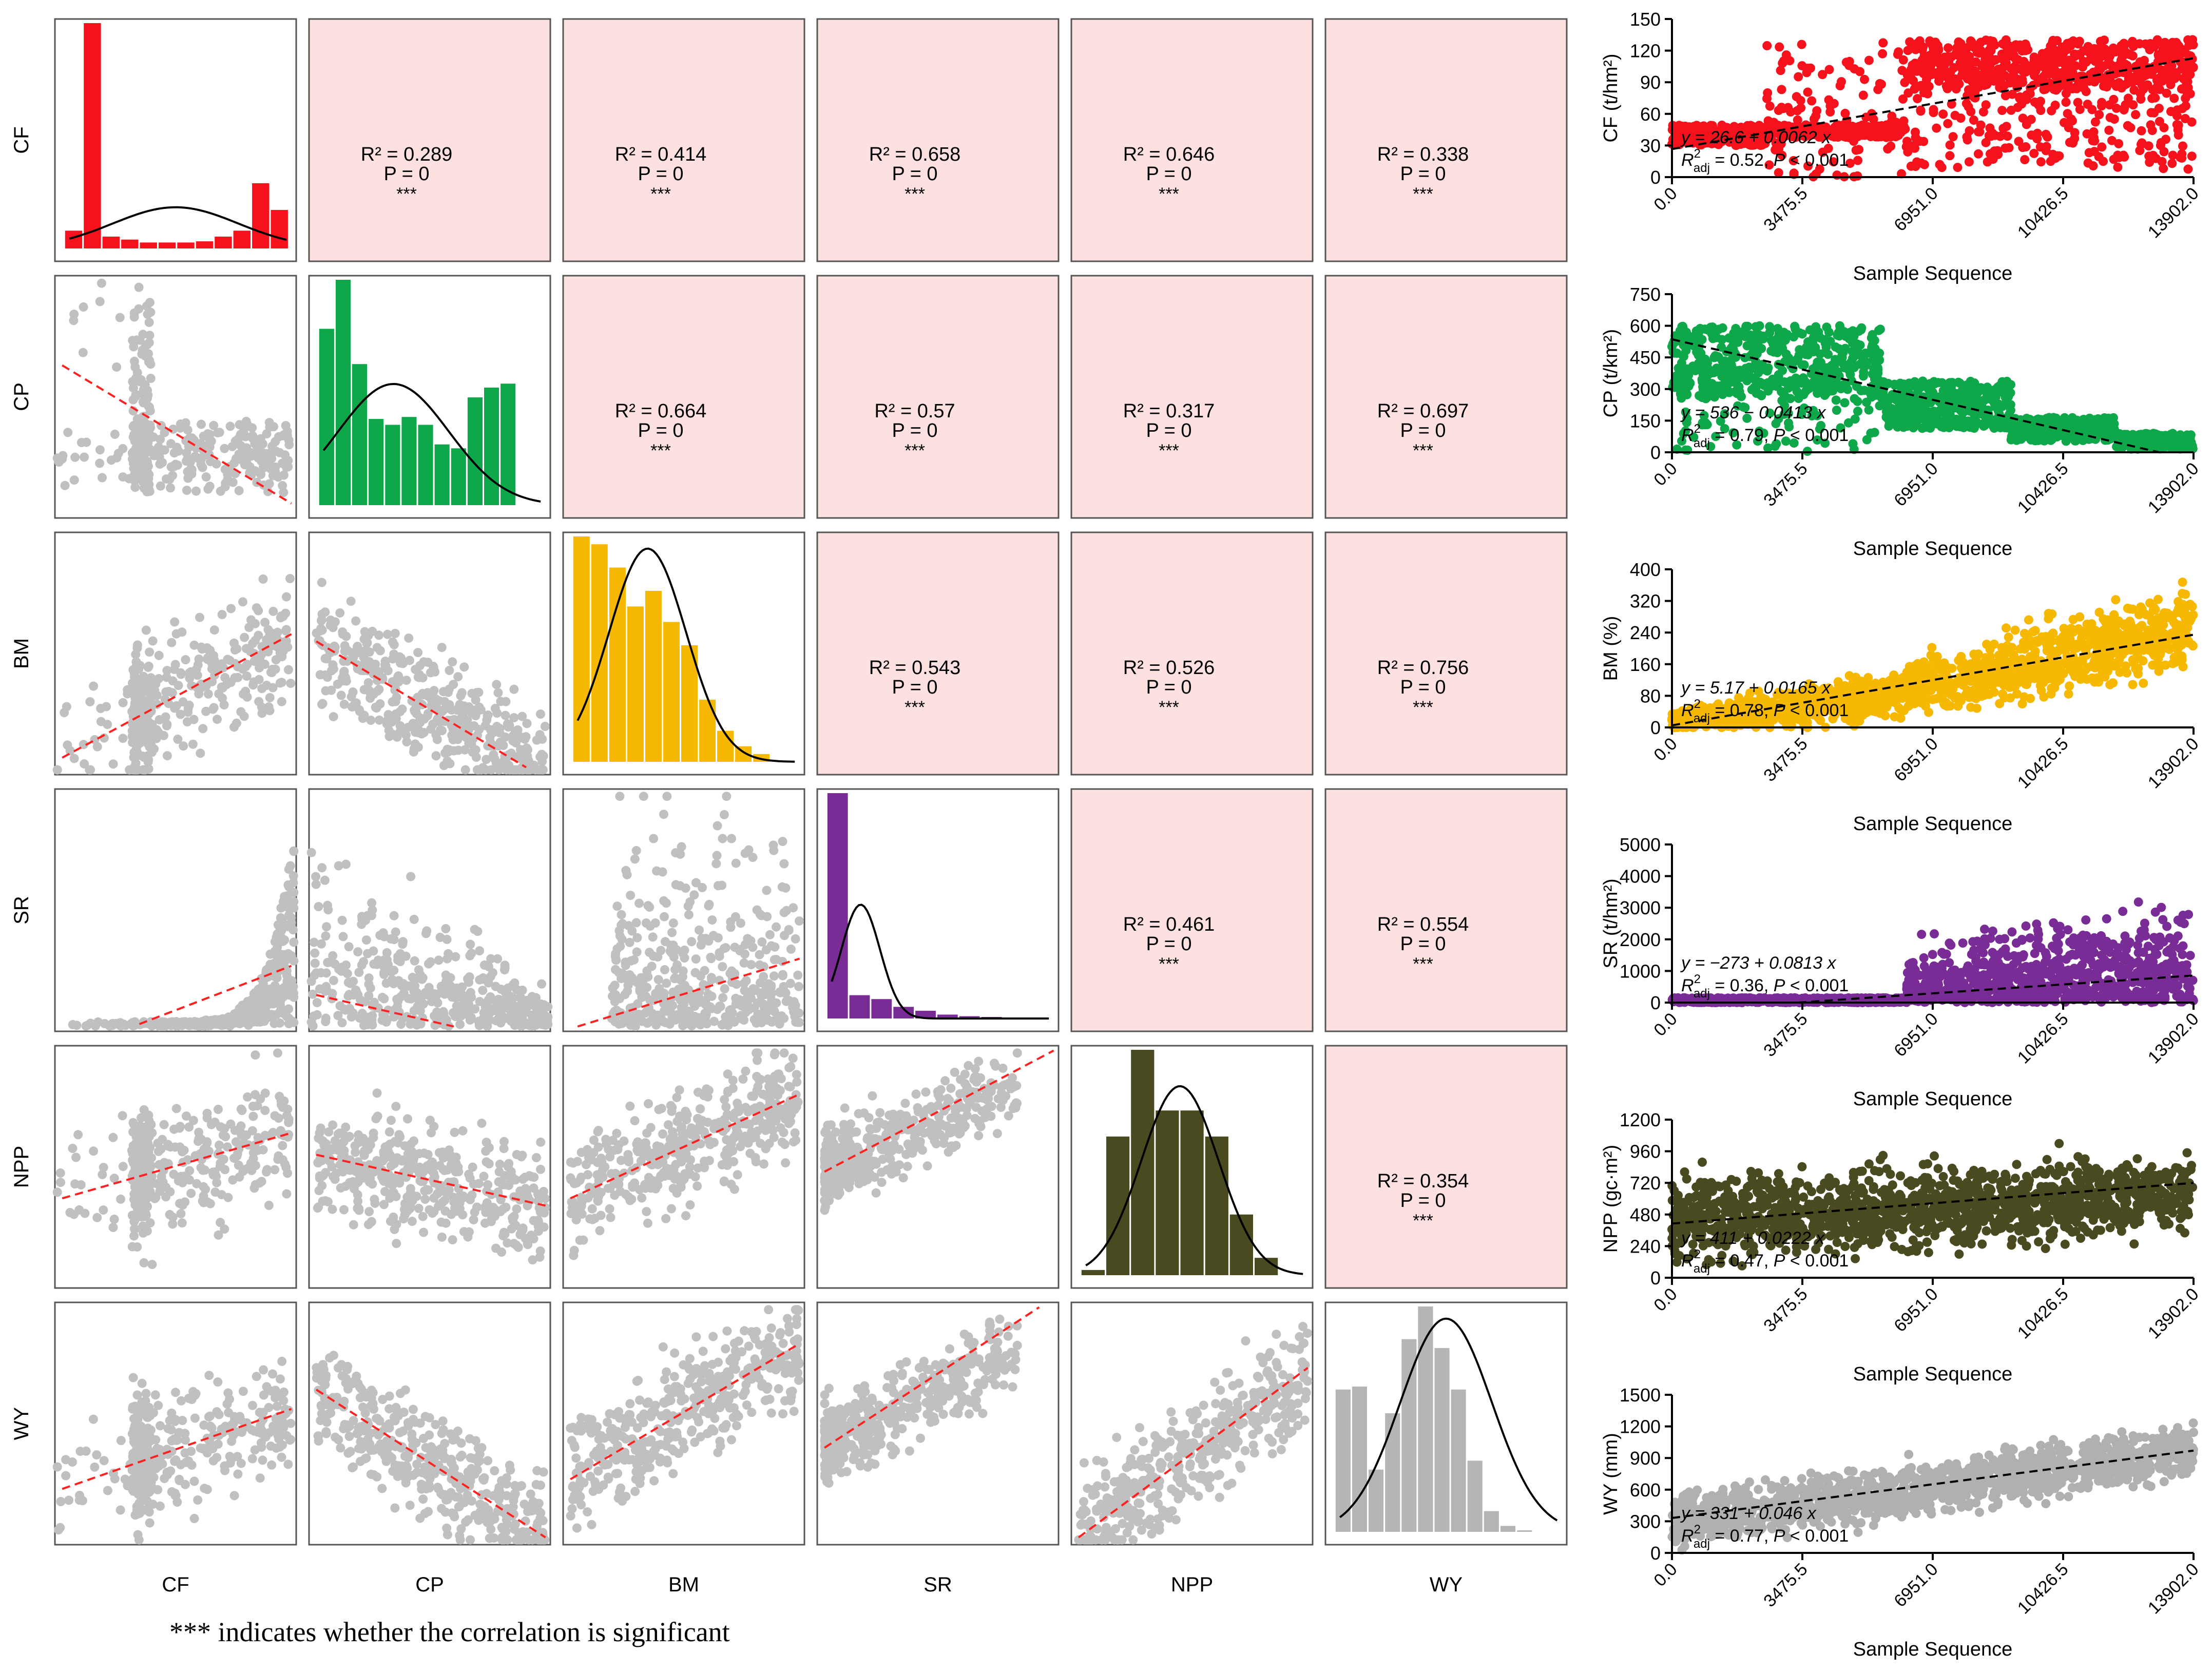 The image size is (2212, 1672). Describe the element at coordinates (1423, 411) in the screenshot. I see `r2-label: R² = 0.697` at that location.